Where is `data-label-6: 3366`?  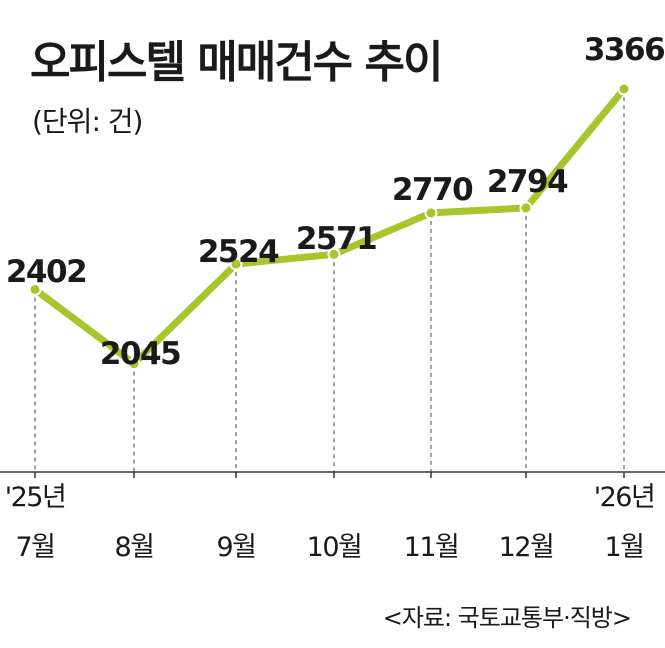
data-label-6: 3366 is located at coordinates (624, 50).